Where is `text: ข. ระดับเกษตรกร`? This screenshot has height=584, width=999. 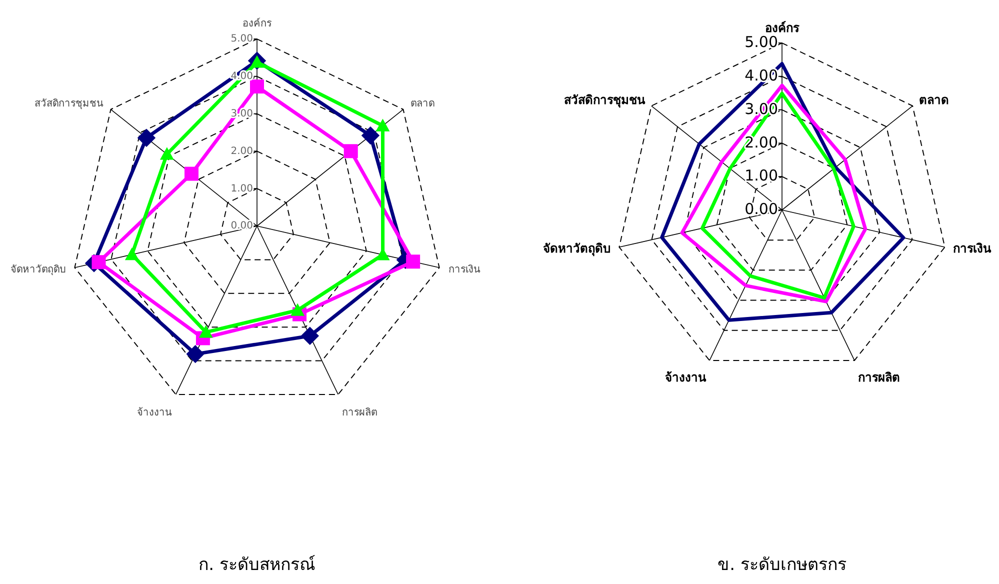 text: ข. ระดับเกษตรกร is located at coordinates (782, 565).